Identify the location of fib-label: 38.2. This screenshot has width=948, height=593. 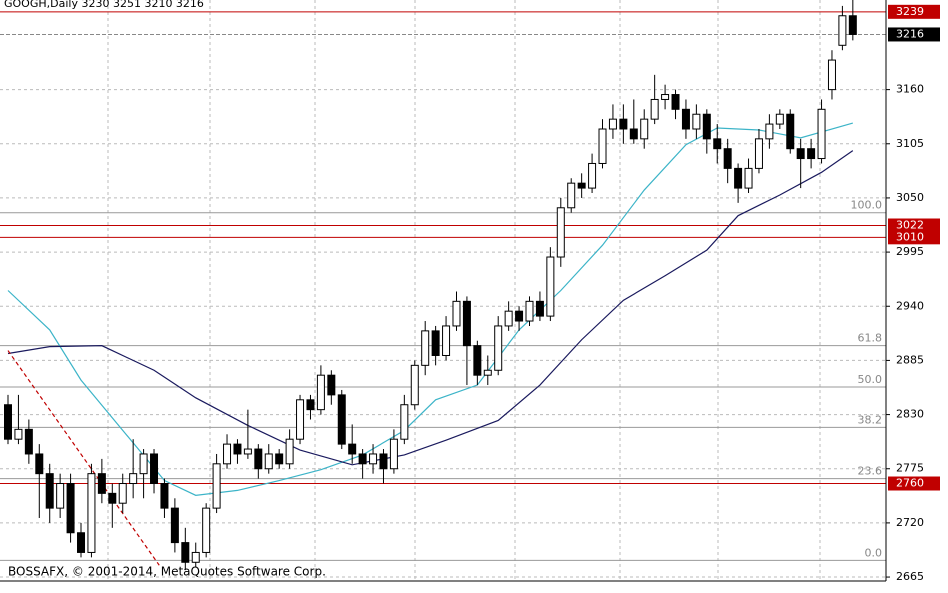
(870, 419).